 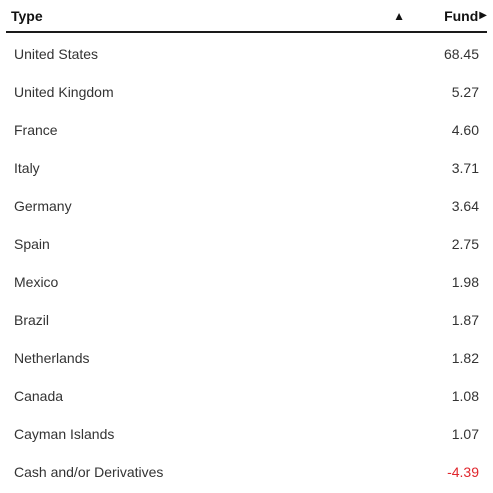 What do you see at coordinates (56, 54) in the screenshot?
I see `row-type-cell: United States` at bounding box center [56, 54].